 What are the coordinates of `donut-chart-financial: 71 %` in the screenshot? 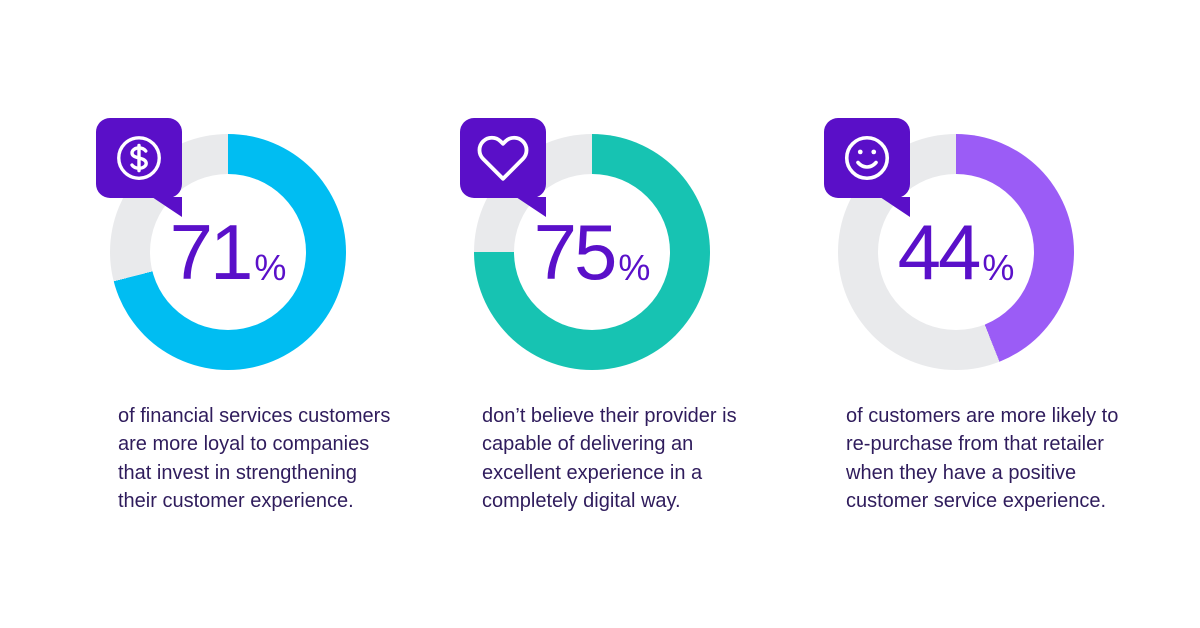 It's located at (221, 244).